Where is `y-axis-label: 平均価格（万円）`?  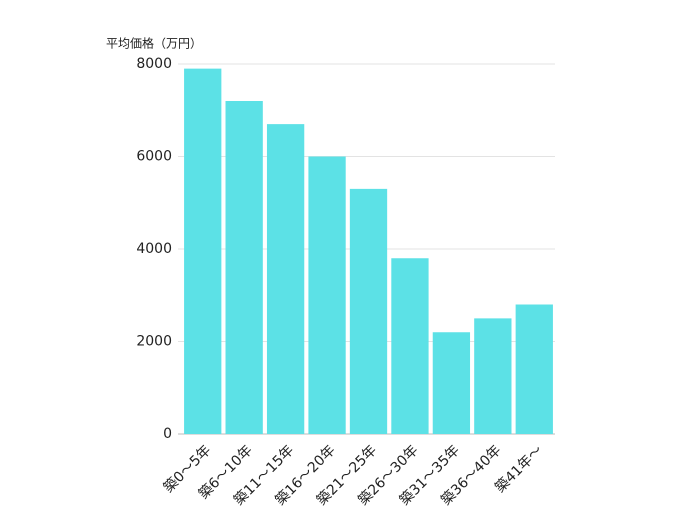
y-axis-label: 平均価格（万円） is located at coordinates (154, 43).